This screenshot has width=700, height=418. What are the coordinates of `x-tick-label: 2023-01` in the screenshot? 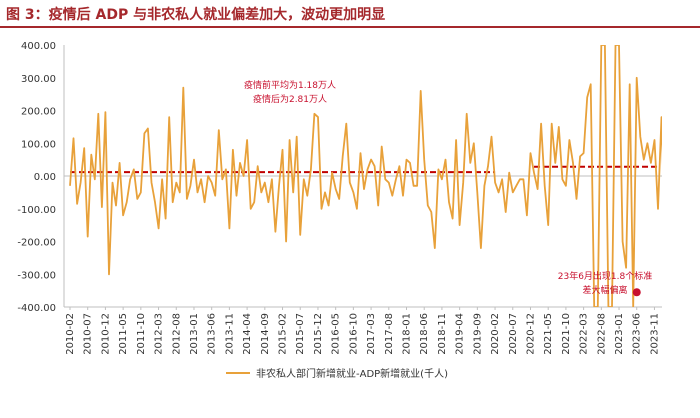 It's located at (619, 334).